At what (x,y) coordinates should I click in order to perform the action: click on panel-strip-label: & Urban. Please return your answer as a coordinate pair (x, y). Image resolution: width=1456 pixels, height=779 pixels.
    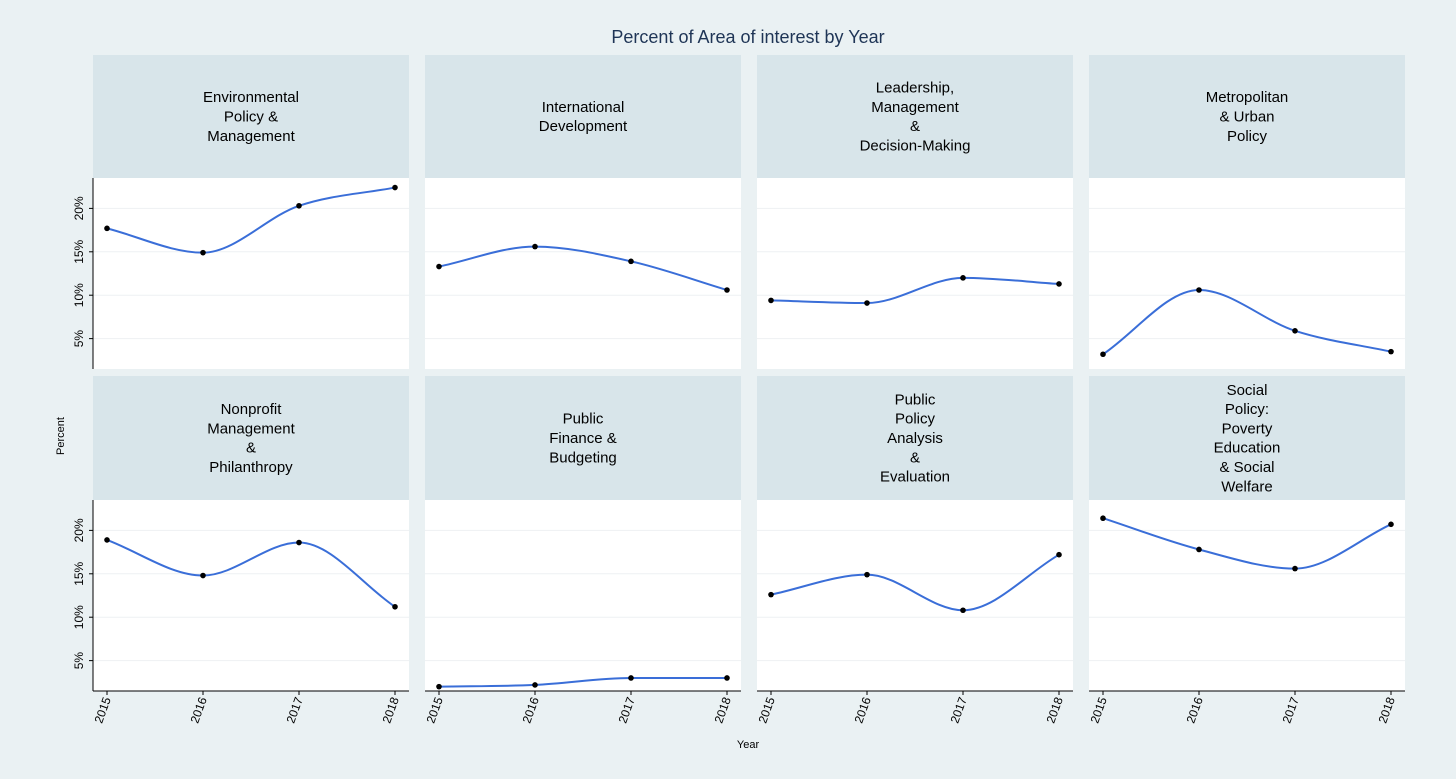
    Looking at the image, I should click on (1246, 117).